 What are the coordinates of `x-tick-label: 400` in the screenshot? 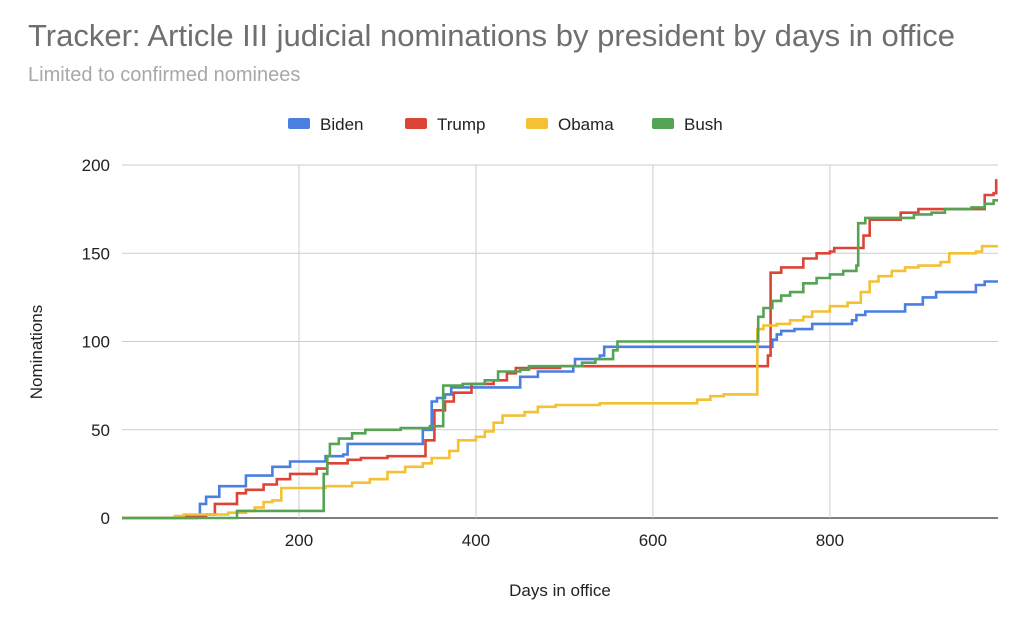 It's located at (476, 540).